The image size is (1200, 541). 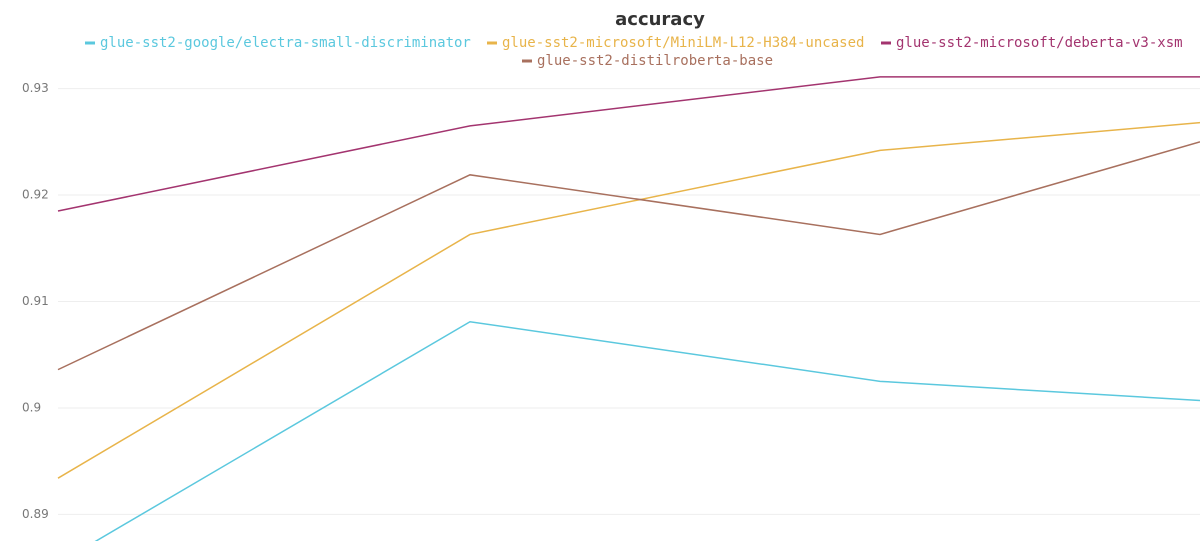 What do you see at coordinates (1039, 43) in the screenshot?
I see `legend-label: glue-sst2-microsoft/deberta-v3-xsm` at bounding box center [1039, 43].